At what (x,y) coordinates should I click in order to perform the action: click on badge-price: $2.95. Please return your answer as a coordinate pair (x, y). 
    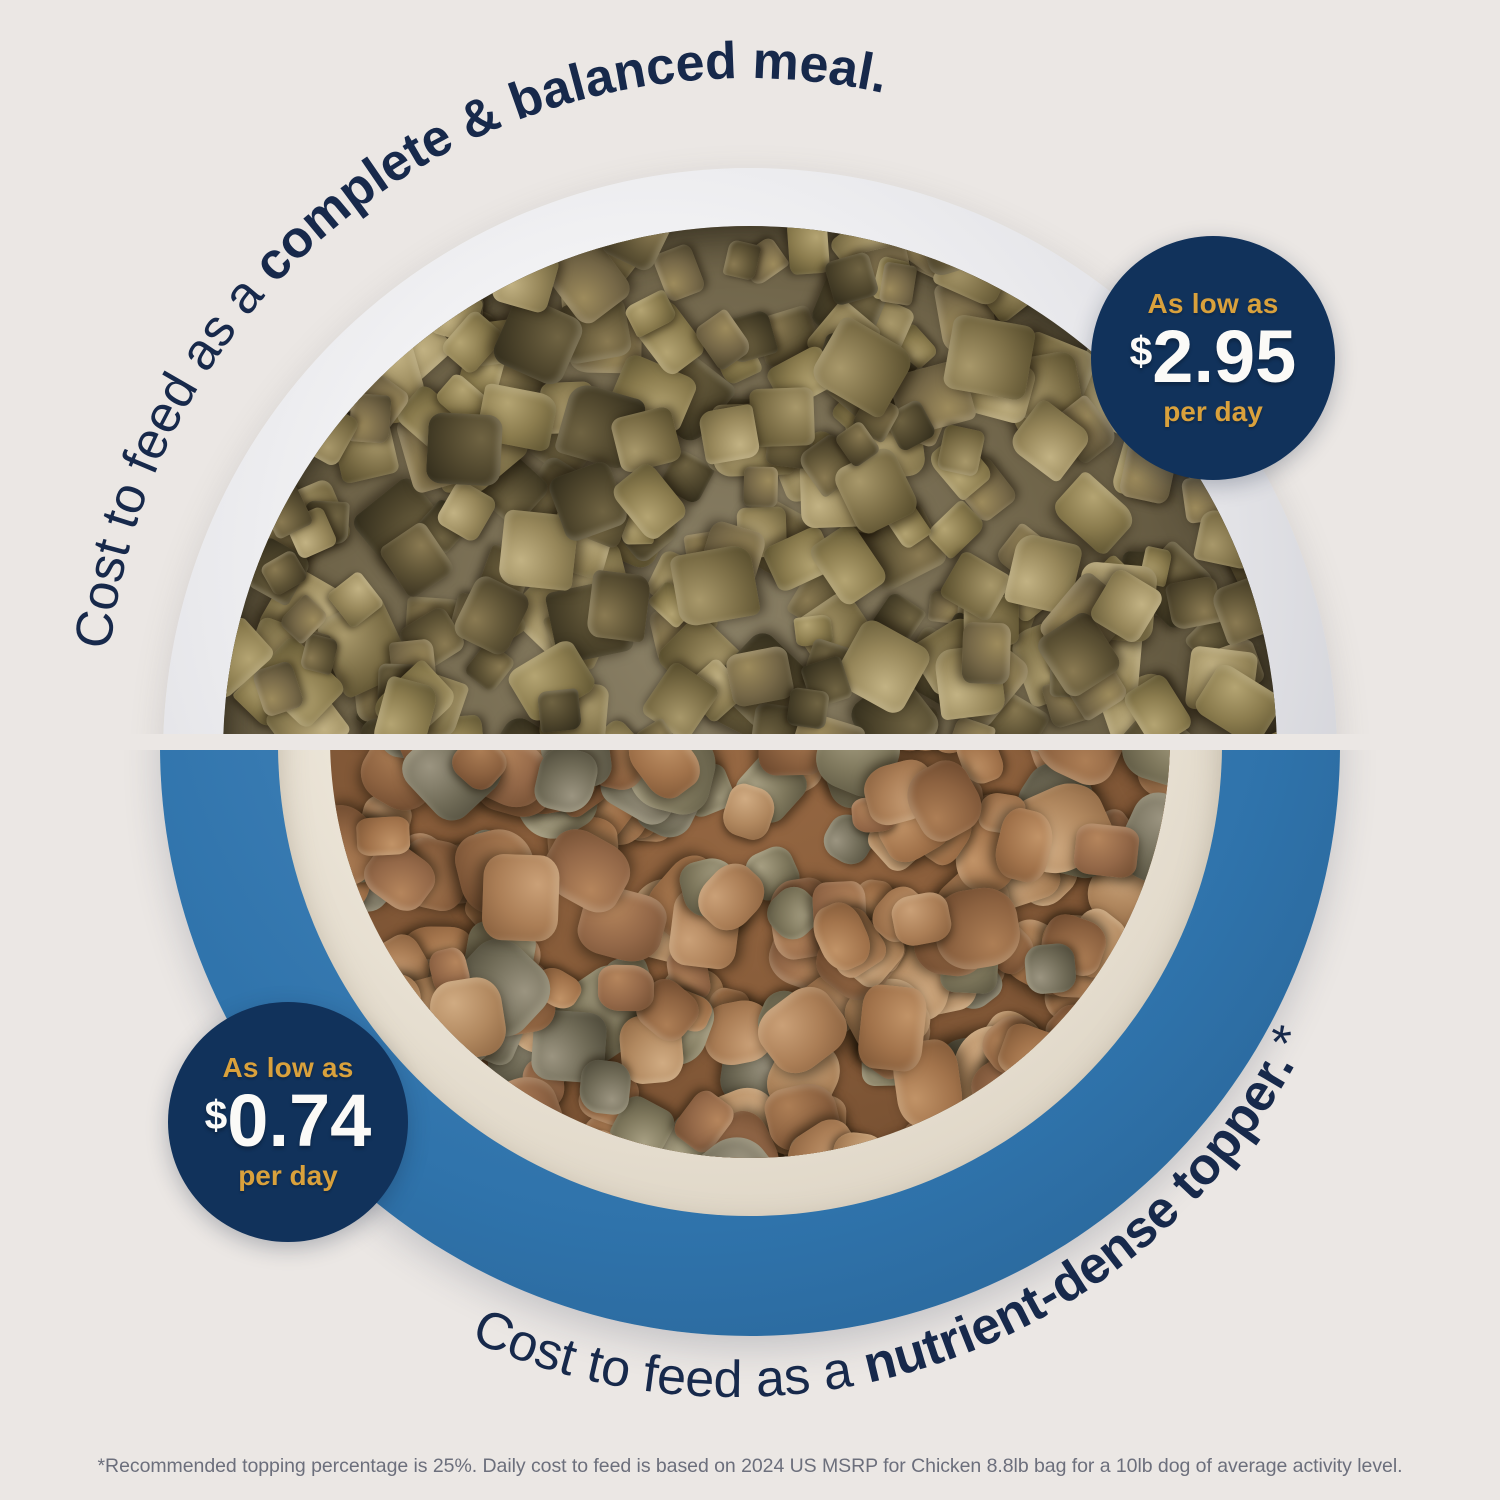
    Looking at the image, I should click on (1213, 356).